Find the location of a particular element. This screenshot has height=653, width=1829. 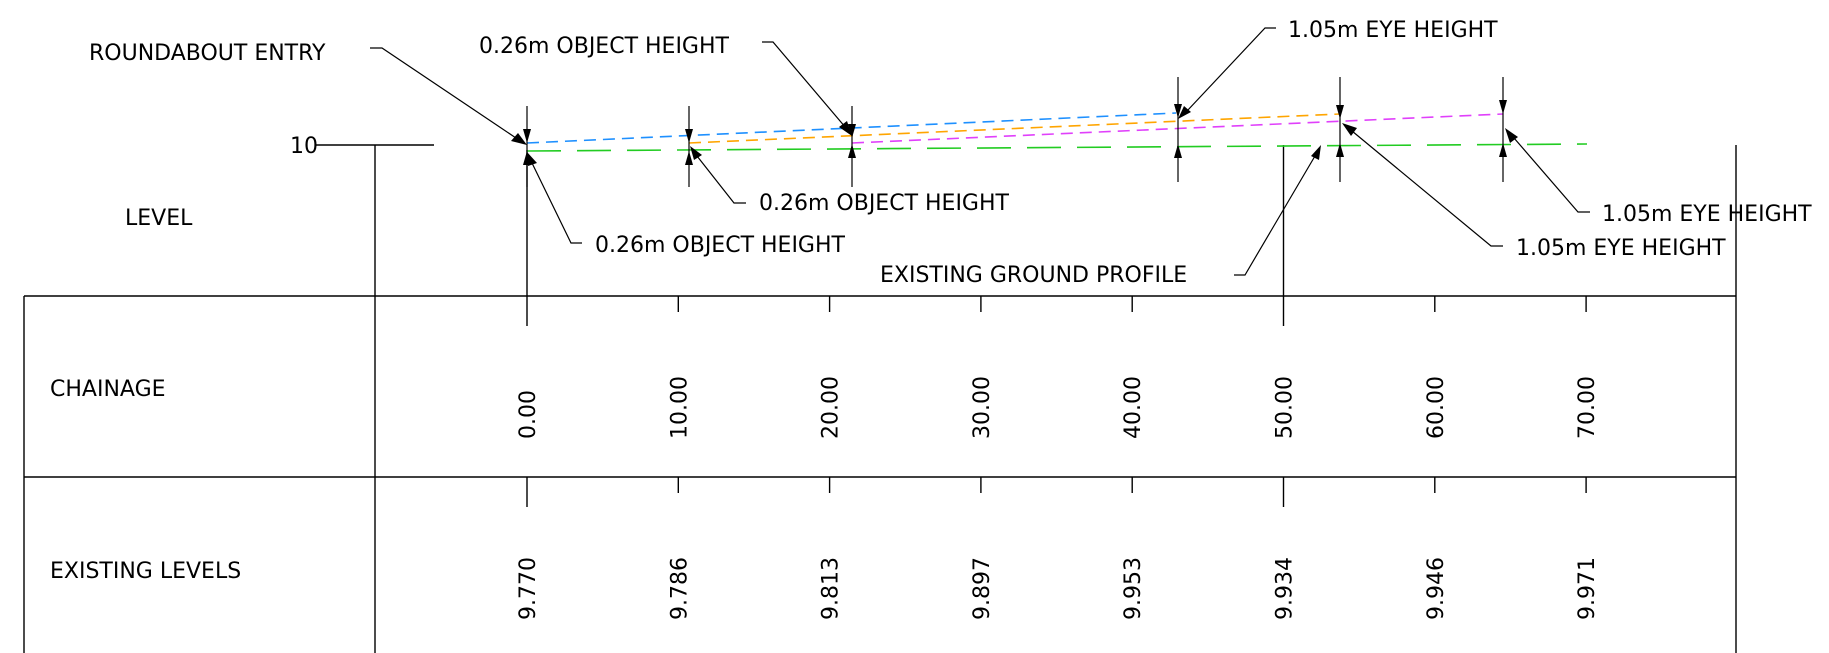

existing-ground-profile-leader is located at coordinates (1275, 215).